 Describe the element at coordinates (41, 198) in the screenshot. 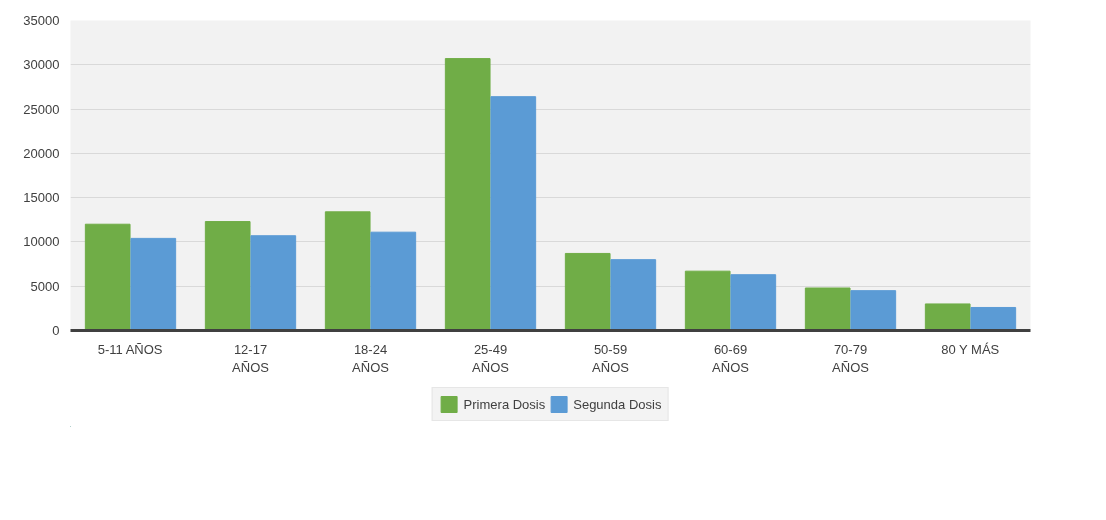

I see `y-tick-label: 15000` at that location.